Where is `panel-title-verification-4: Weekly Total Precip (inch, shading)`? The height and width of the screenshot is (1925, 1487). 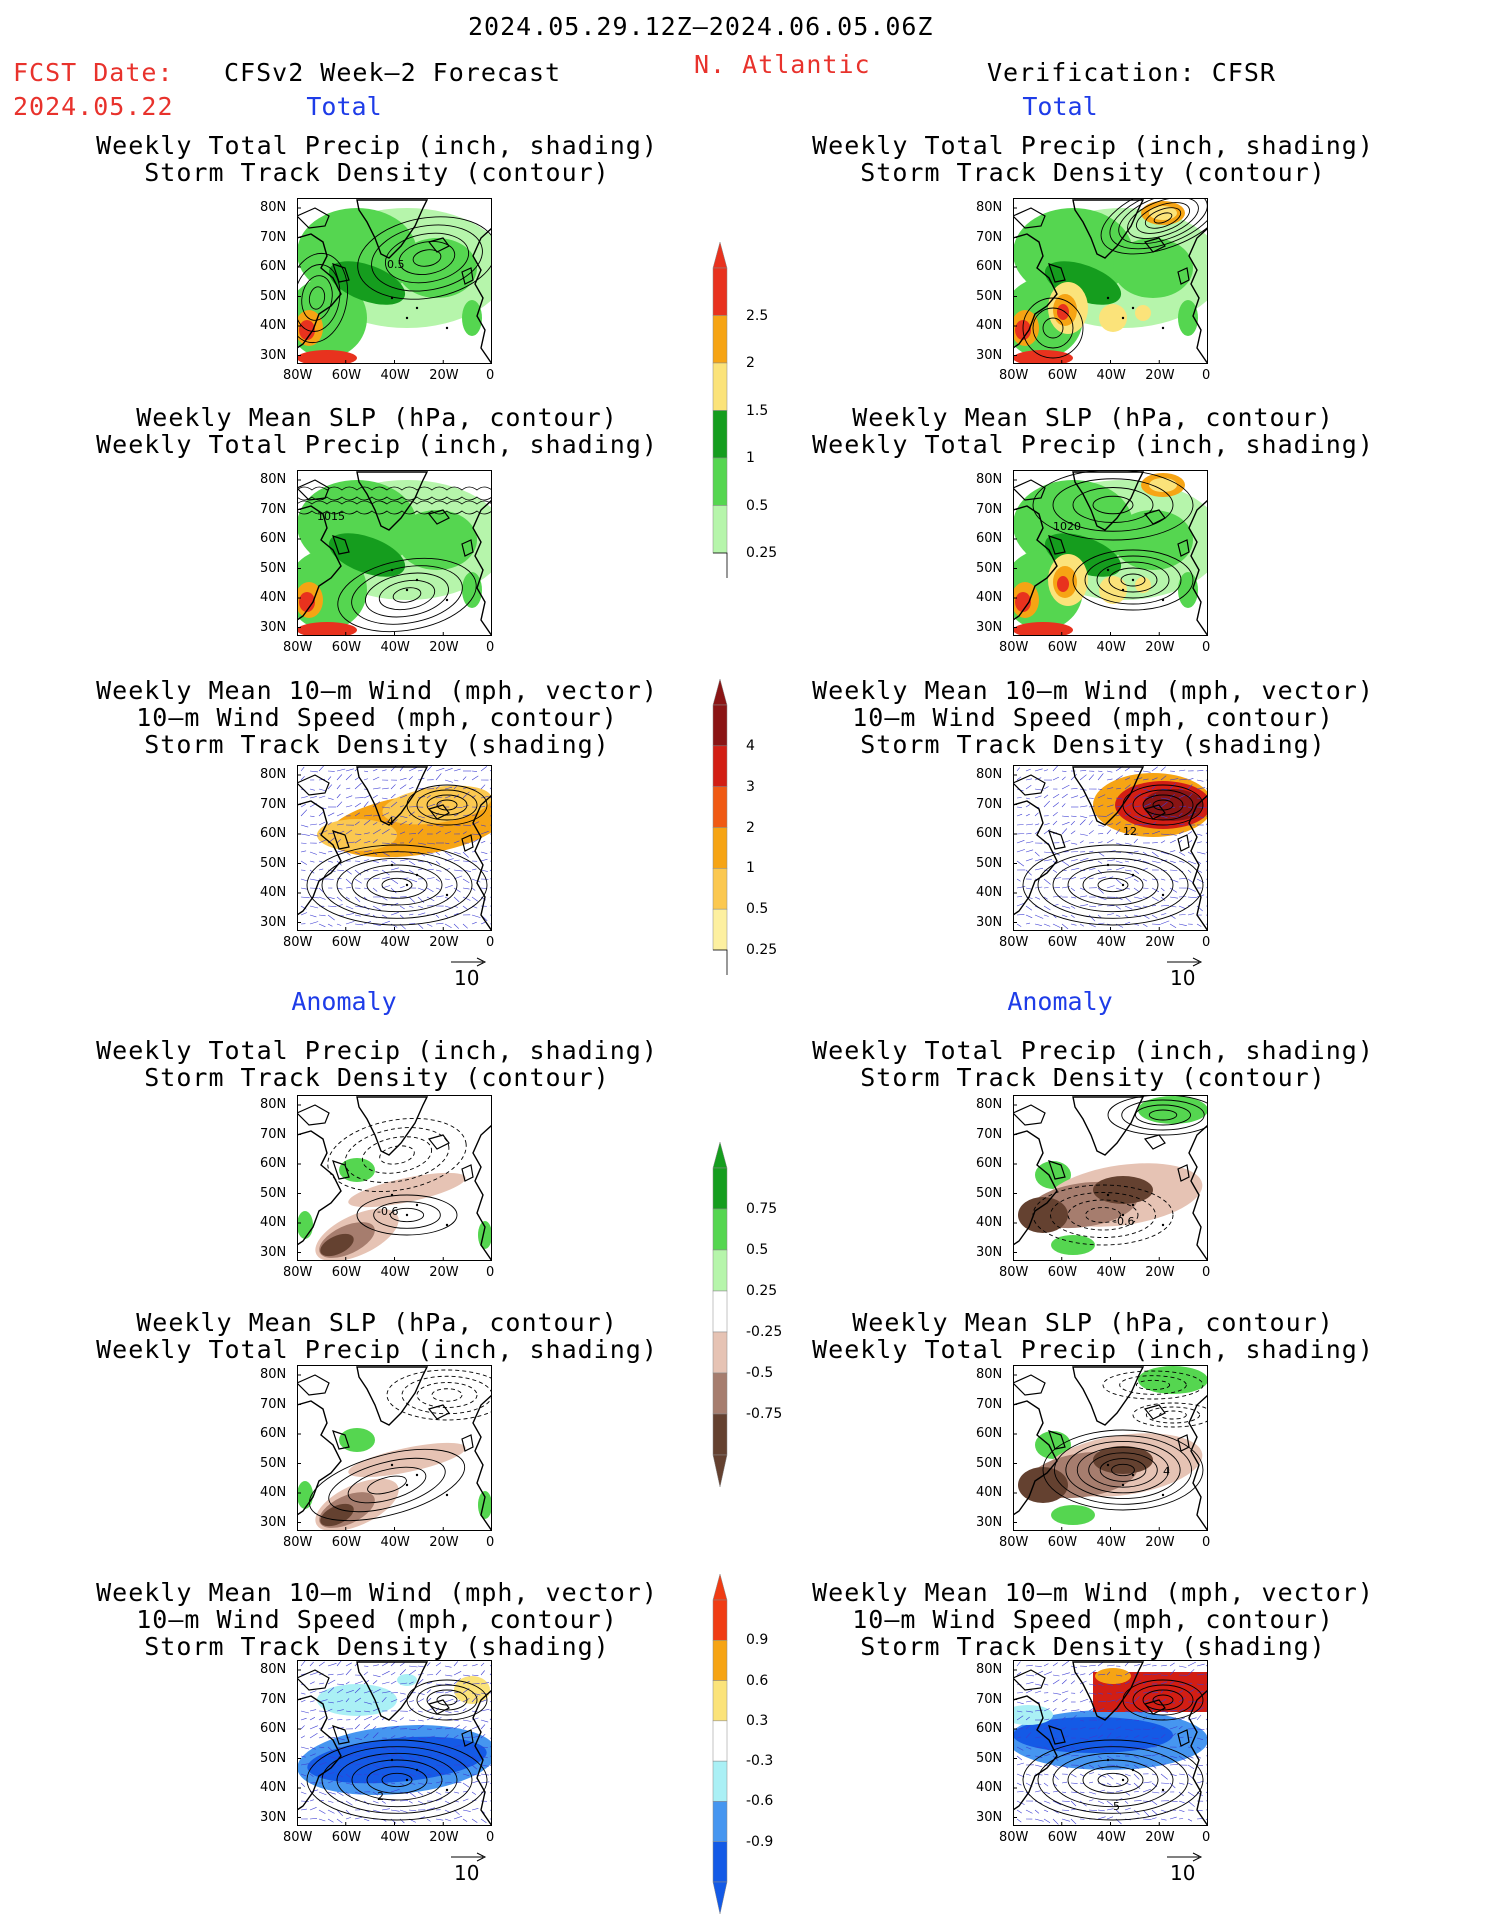
panel-title-verification-4: Weekly Total Precip (inch, shading) is located at coordinates (1093, 1349).